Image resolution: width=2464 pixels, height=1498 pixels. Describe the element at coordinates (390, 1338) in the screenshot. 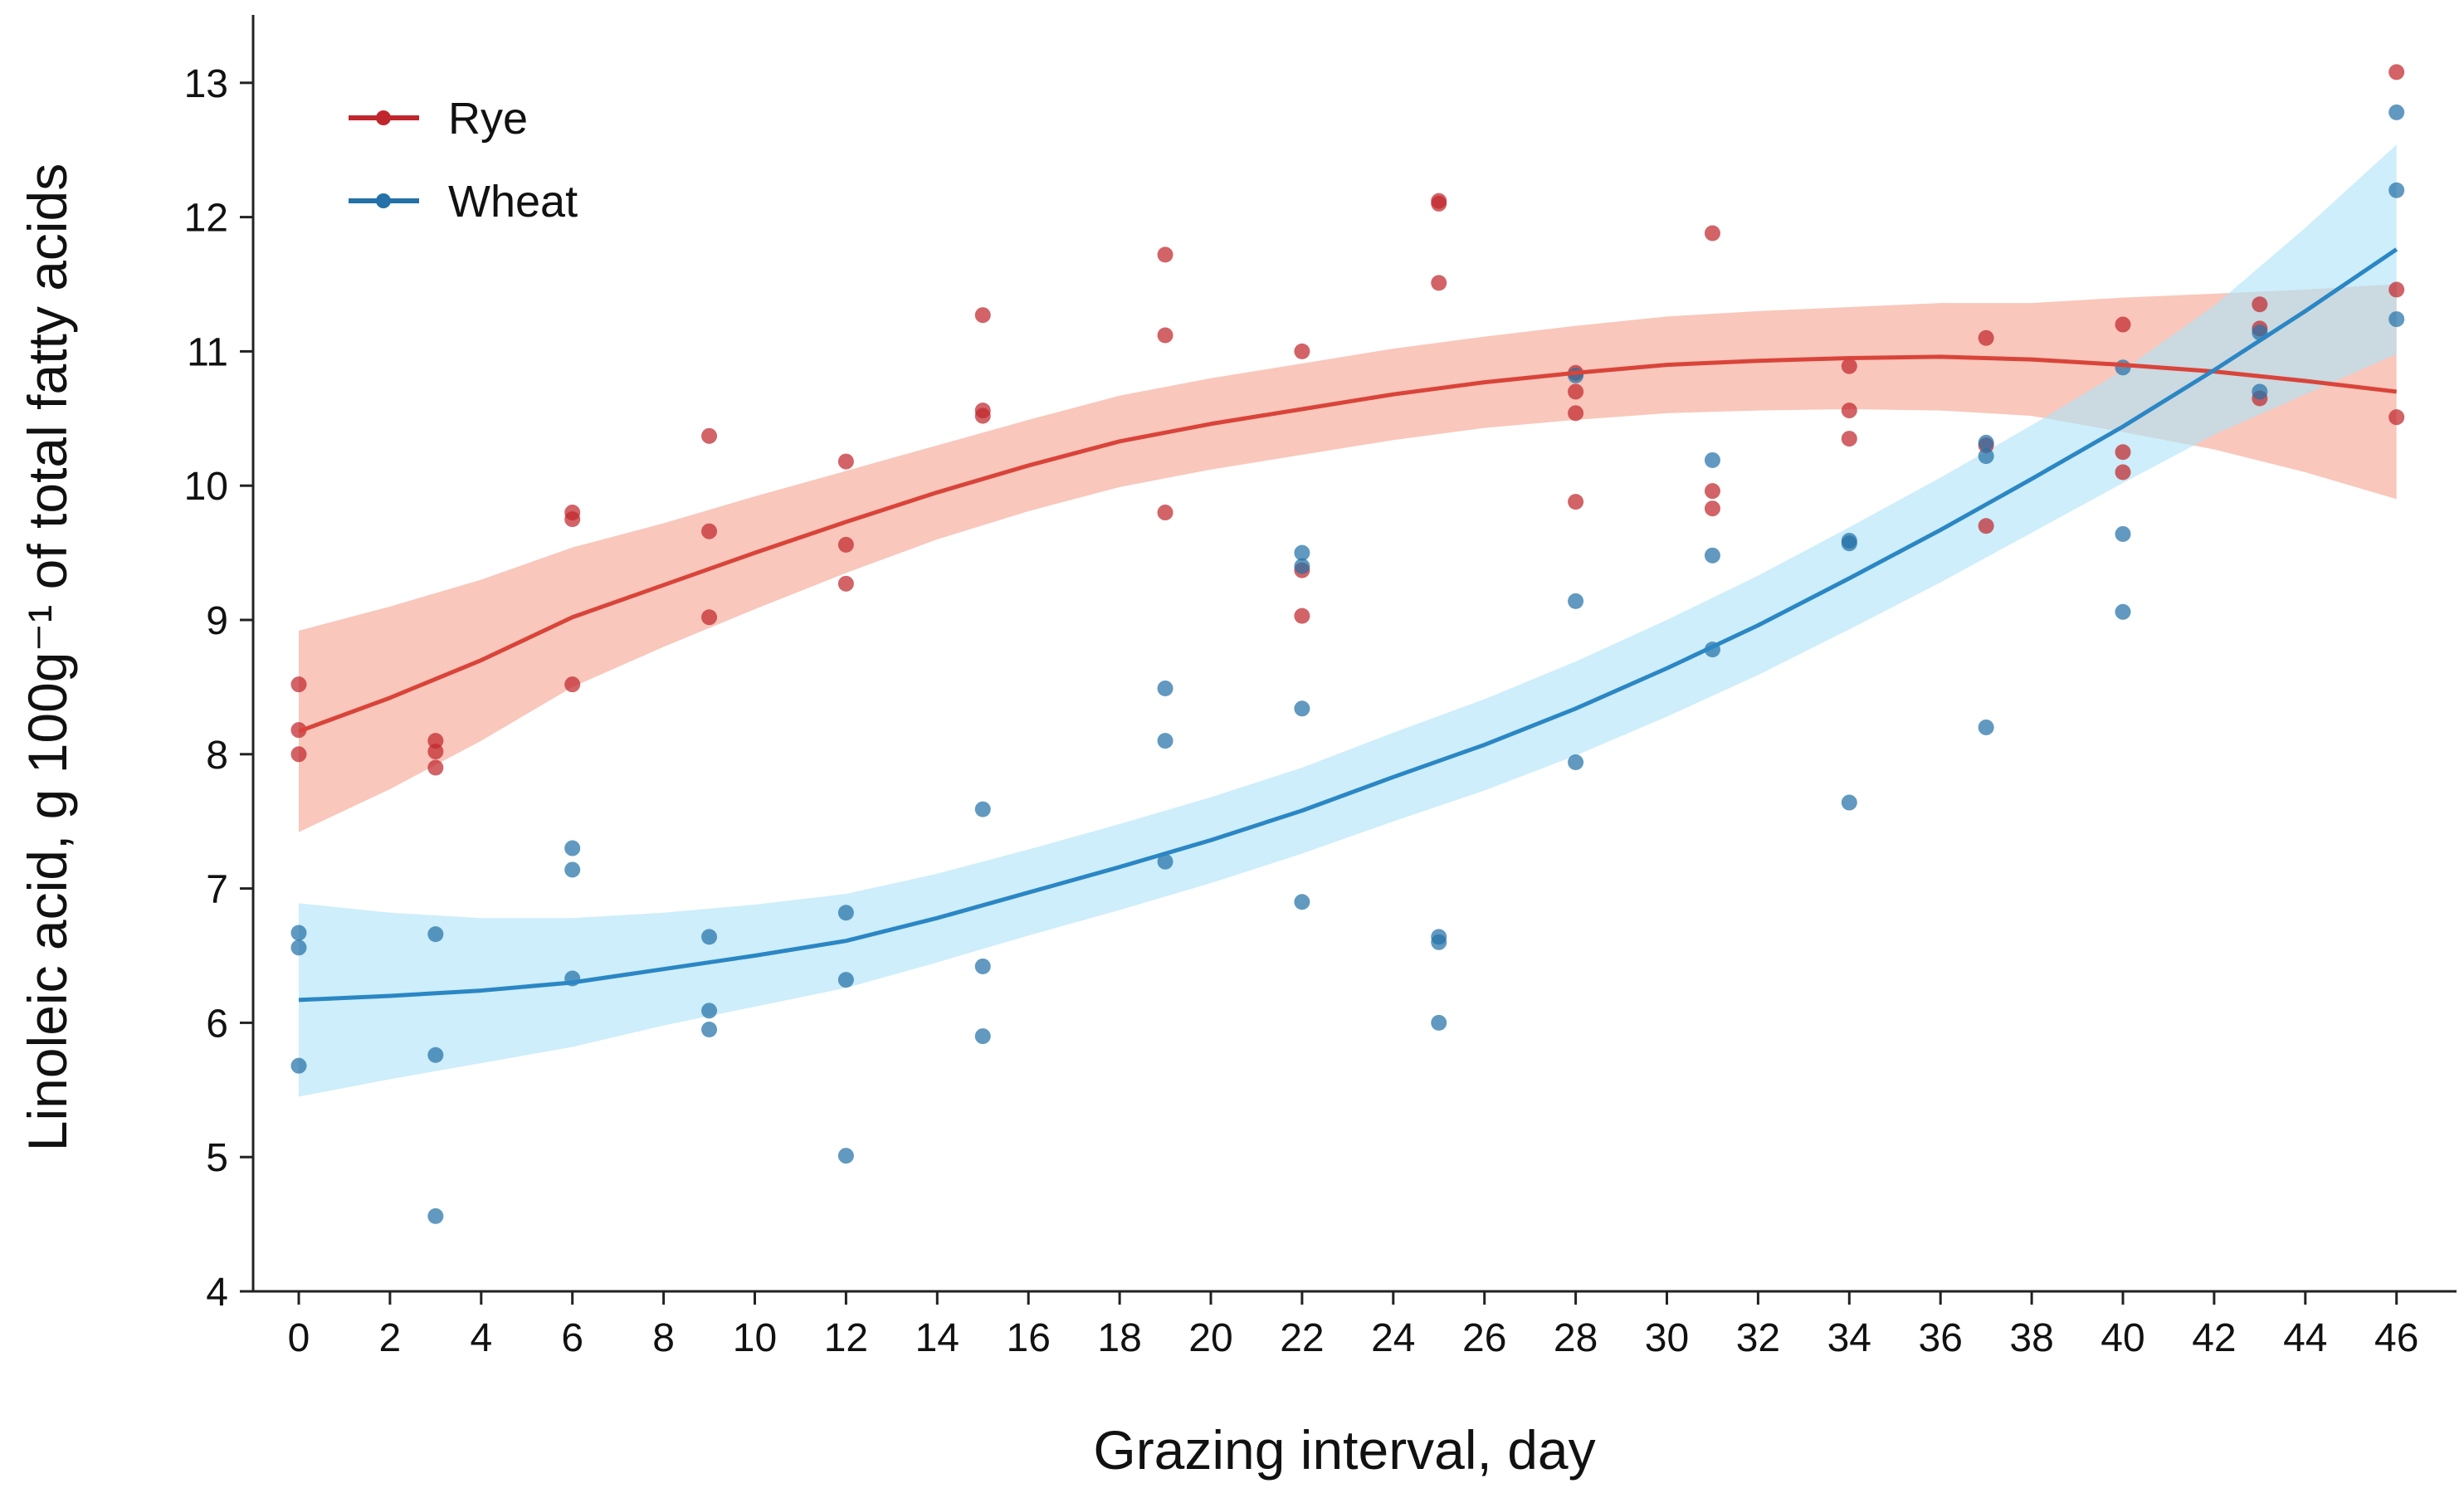

I see `x-tick-label: 2` at that location.